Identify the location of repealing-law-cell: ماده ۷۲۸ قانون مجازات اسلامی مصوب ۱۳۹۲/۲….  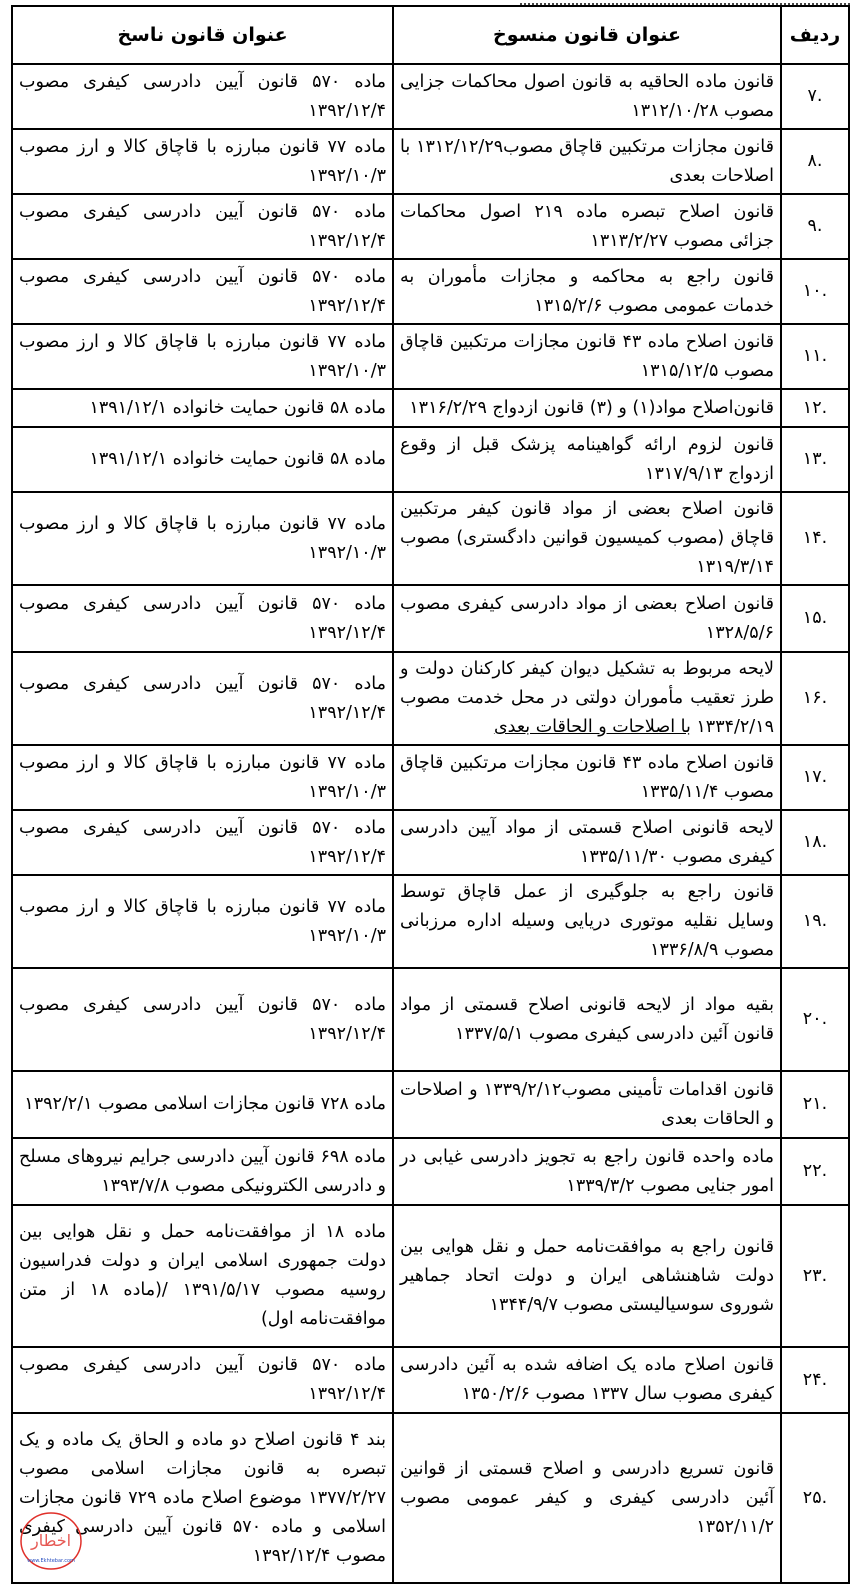
(202, 1104).